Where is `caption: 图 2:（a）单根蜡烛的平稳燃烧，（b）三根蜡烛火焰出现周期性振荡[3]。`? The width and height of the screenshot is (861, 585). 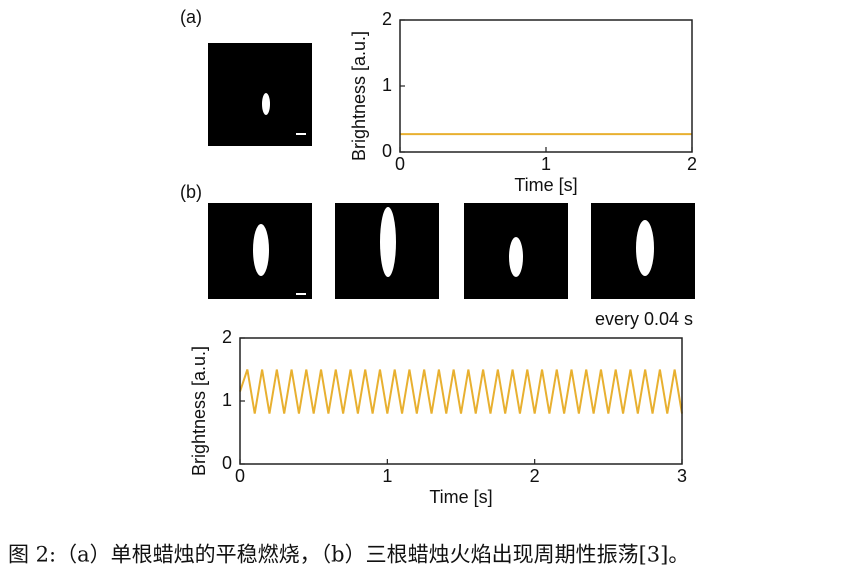
caption: 图 2:（a）单根蜡烛的平稳燃烧，（b）三根蜡烛火焰出现周期性振荡[3]。 is located at coordinates (348, 555).